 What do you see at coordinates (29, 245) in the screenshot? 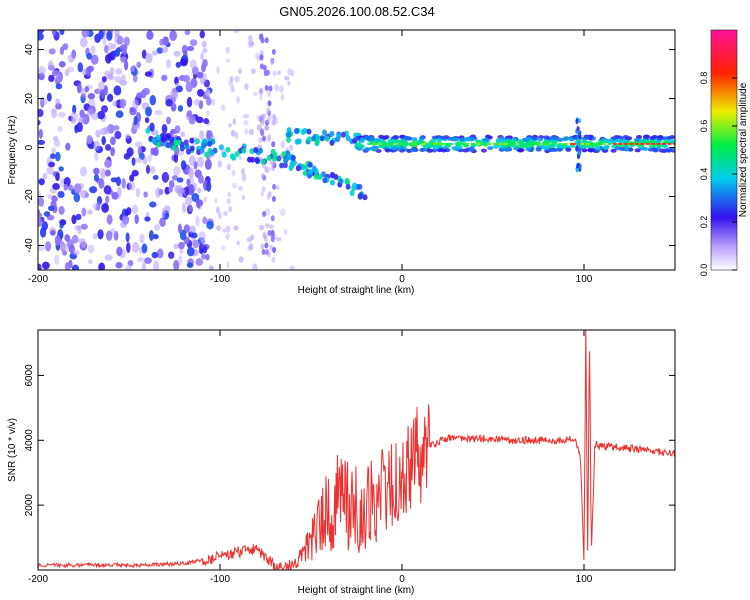
I see `y-tick-label: -40` at bounding box center [29, 245].